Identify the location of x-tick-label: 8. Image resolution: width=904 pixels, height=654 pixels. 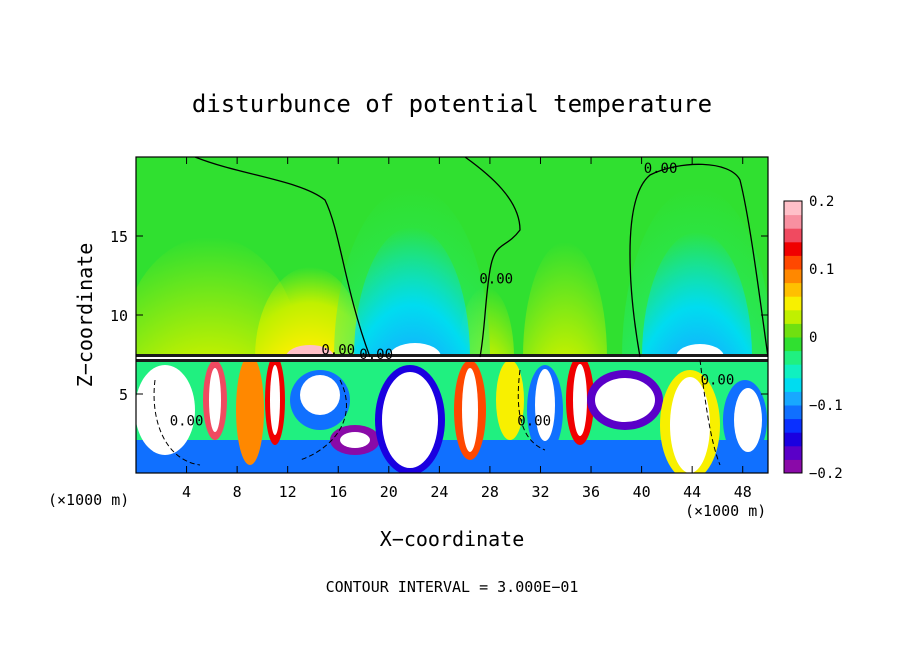
(237, 492).